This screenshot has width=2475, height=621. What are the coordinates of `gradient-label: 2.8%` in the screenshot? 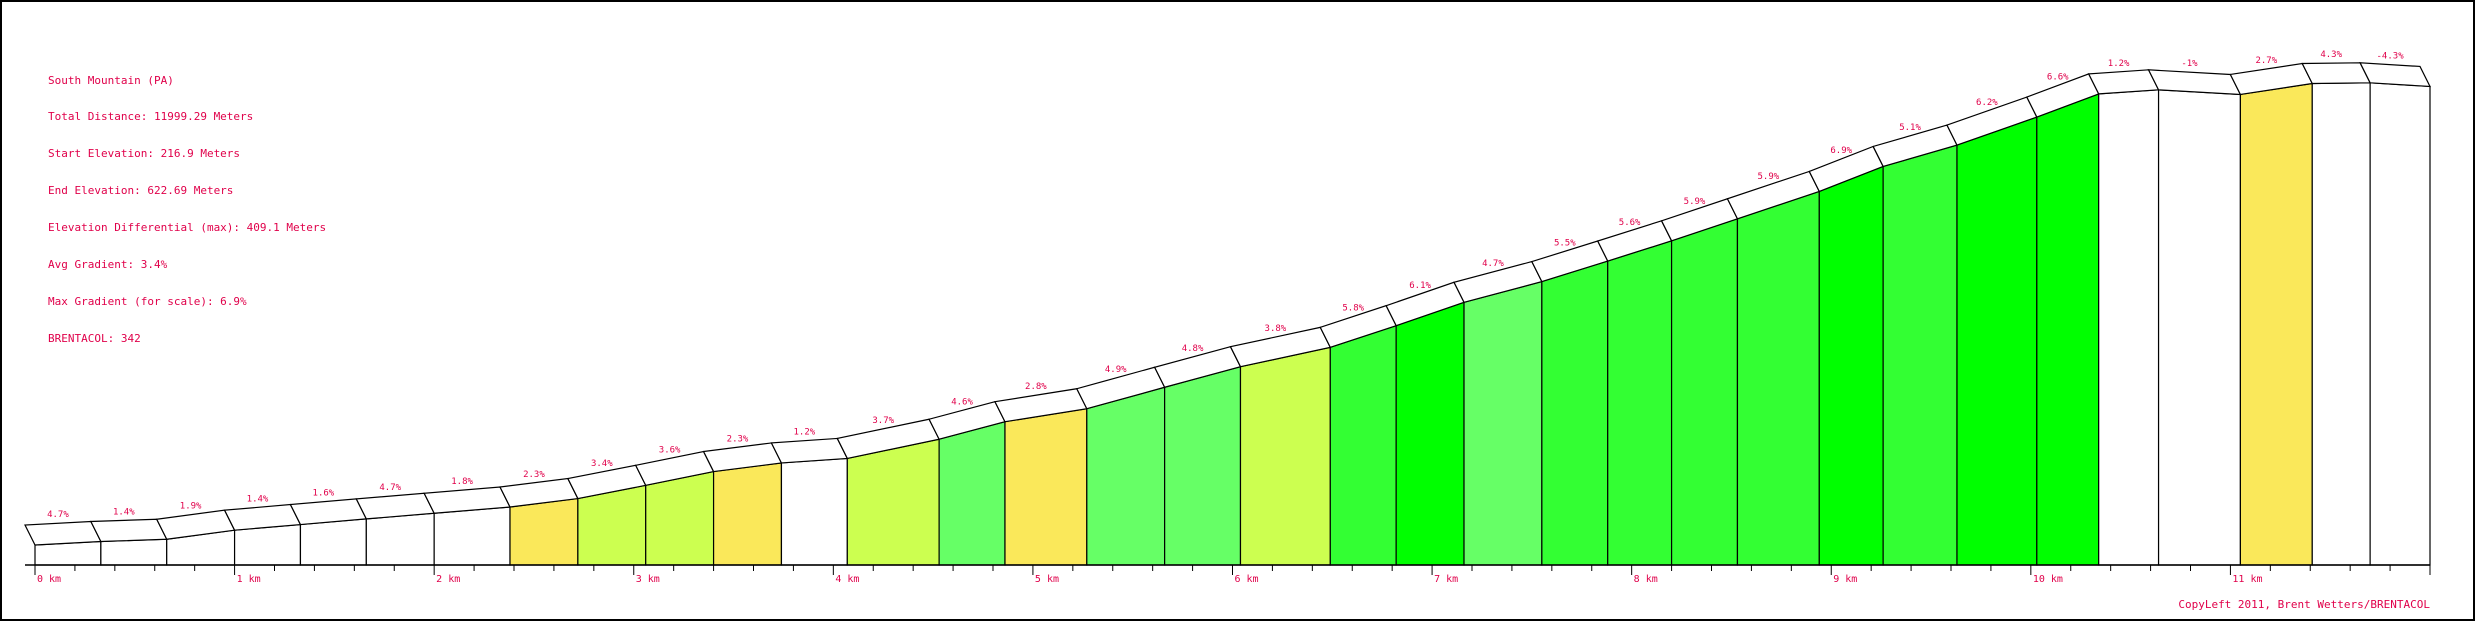 It's located at (1036, 387).